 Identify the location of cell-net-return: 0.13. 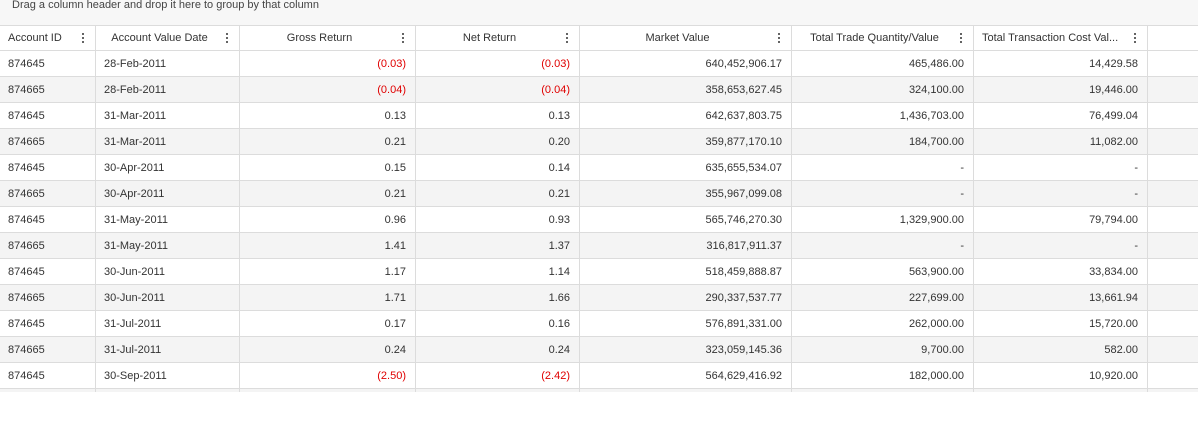
(498, 115).